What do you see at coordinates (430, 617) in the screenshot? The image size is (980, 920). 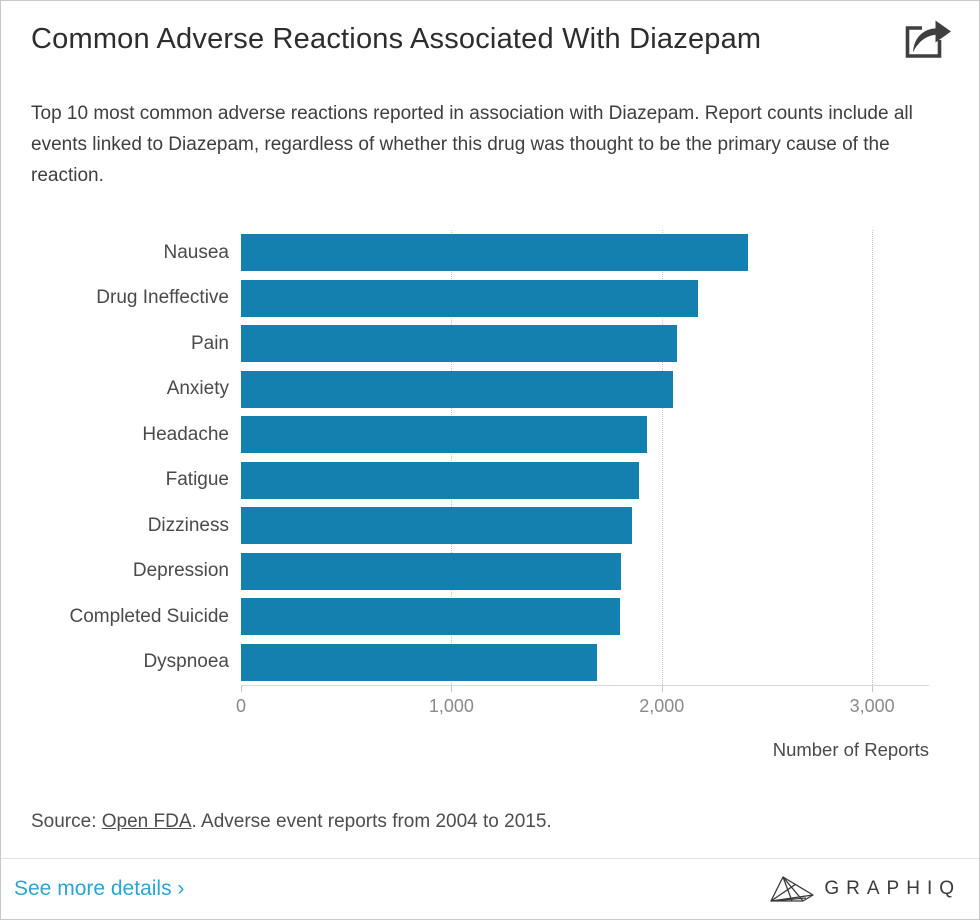 I see `bar-completed-suicide` at bounding box center [430, 617].